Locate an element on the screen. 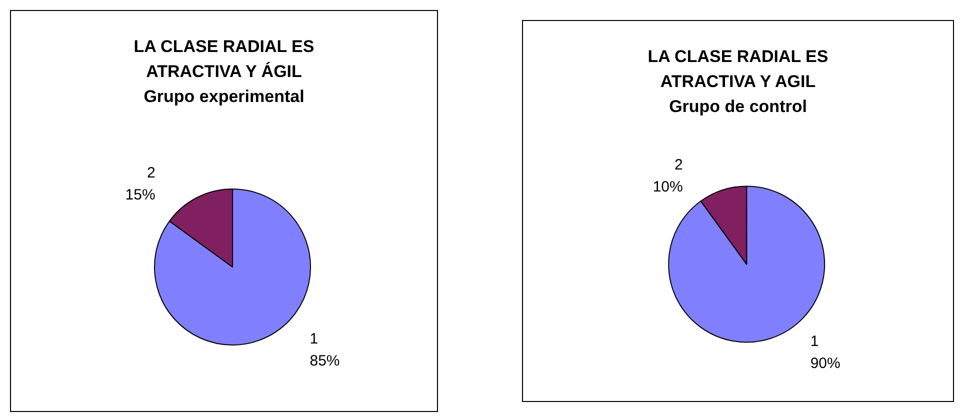 This screenshot has width=961, height=417. chart-title: LA CLASE RADIAL ES ATRACTIVA Y AGIL Grupo de control is located at coordinates (738, 81).